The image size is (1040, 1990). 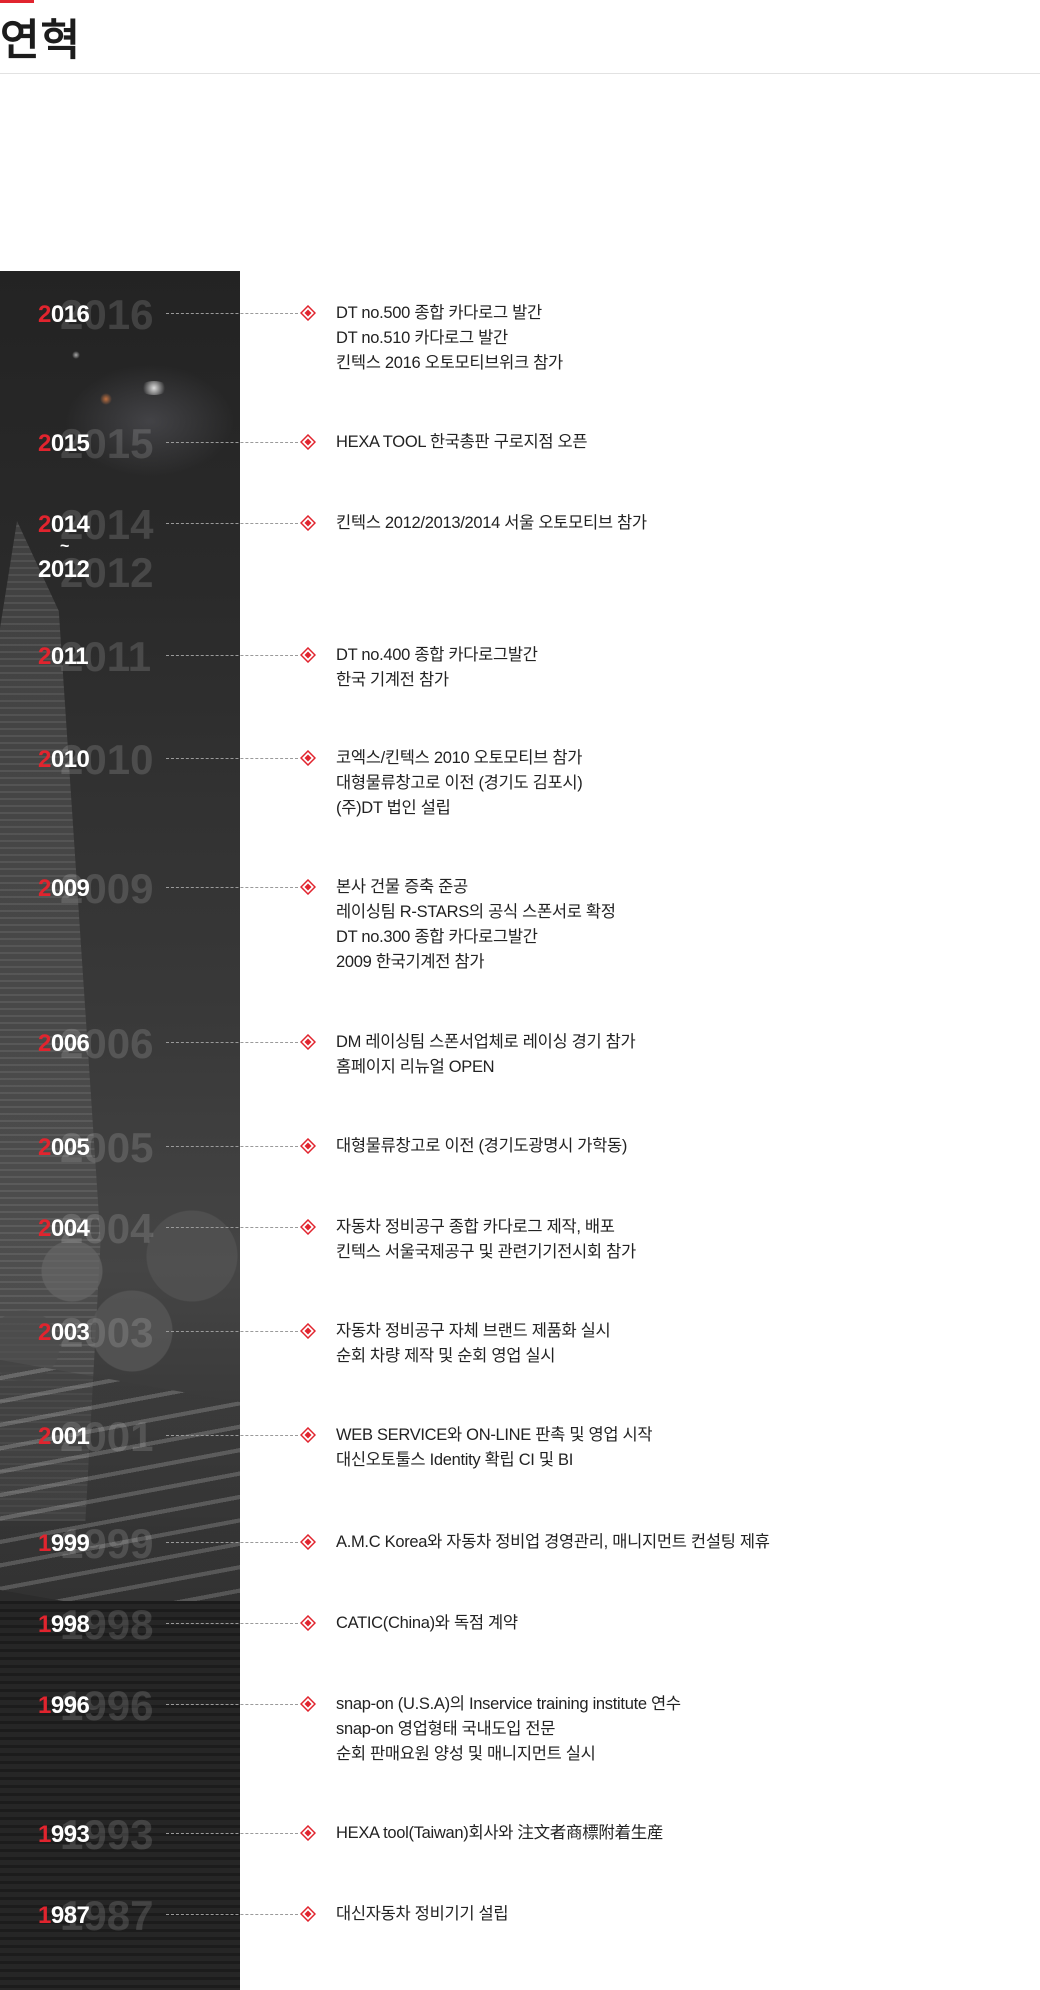 I want to click on year-rest-digits: 009, so click(x=70, y=888).